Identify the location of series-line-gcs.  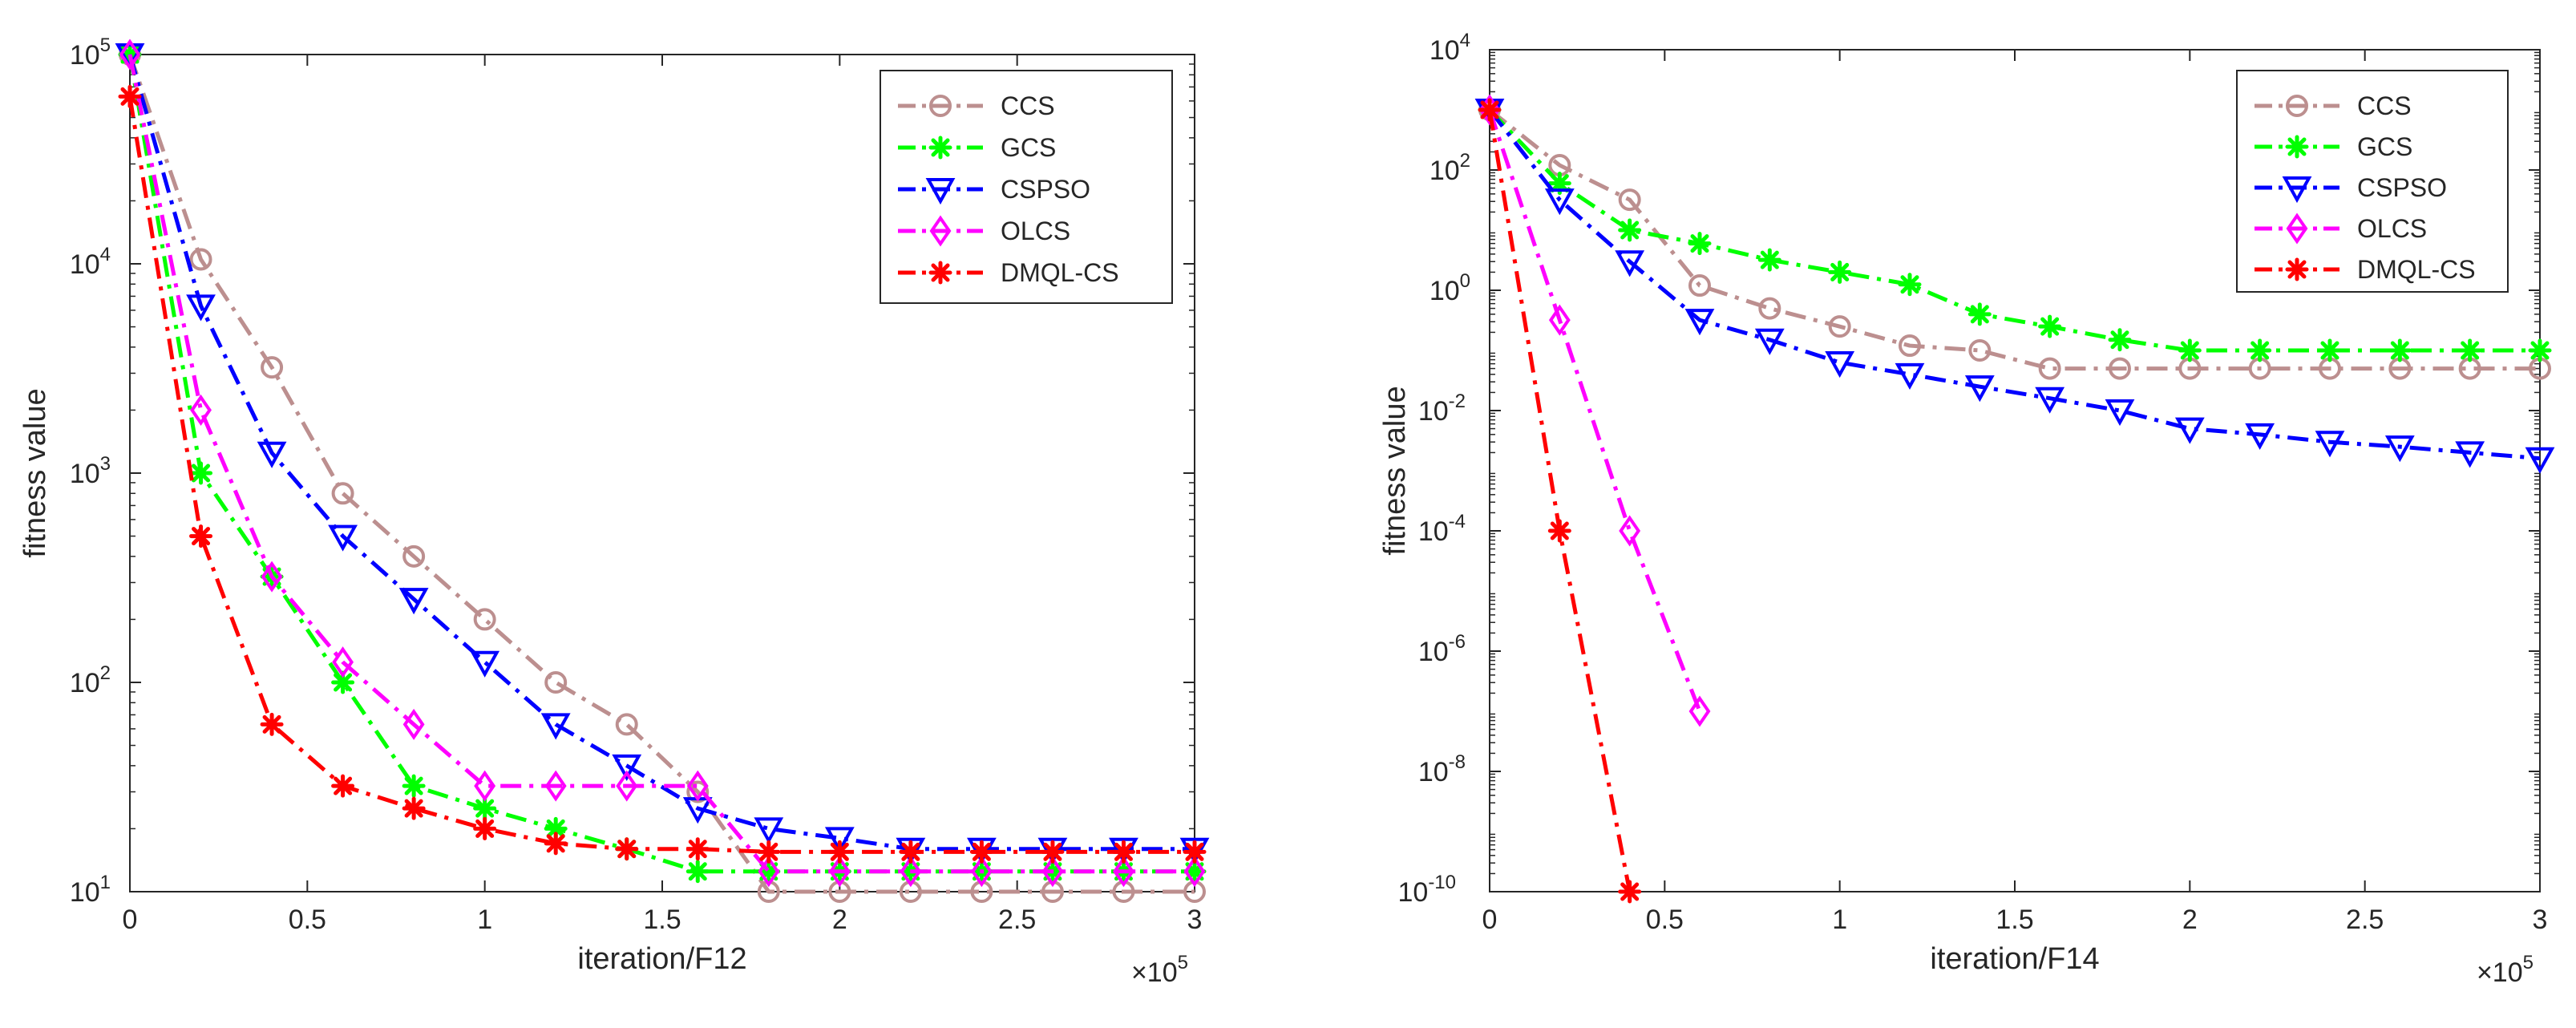
(2014, 230).